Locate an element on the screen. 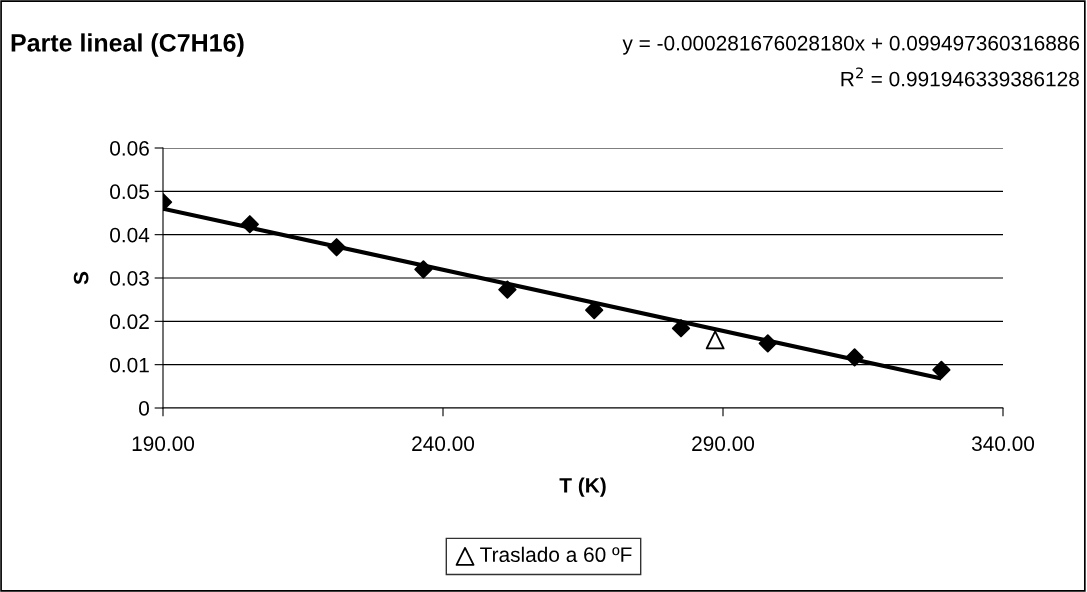  chart-title: Parte lineal (C7H16) is located at coordinates (127, 45).